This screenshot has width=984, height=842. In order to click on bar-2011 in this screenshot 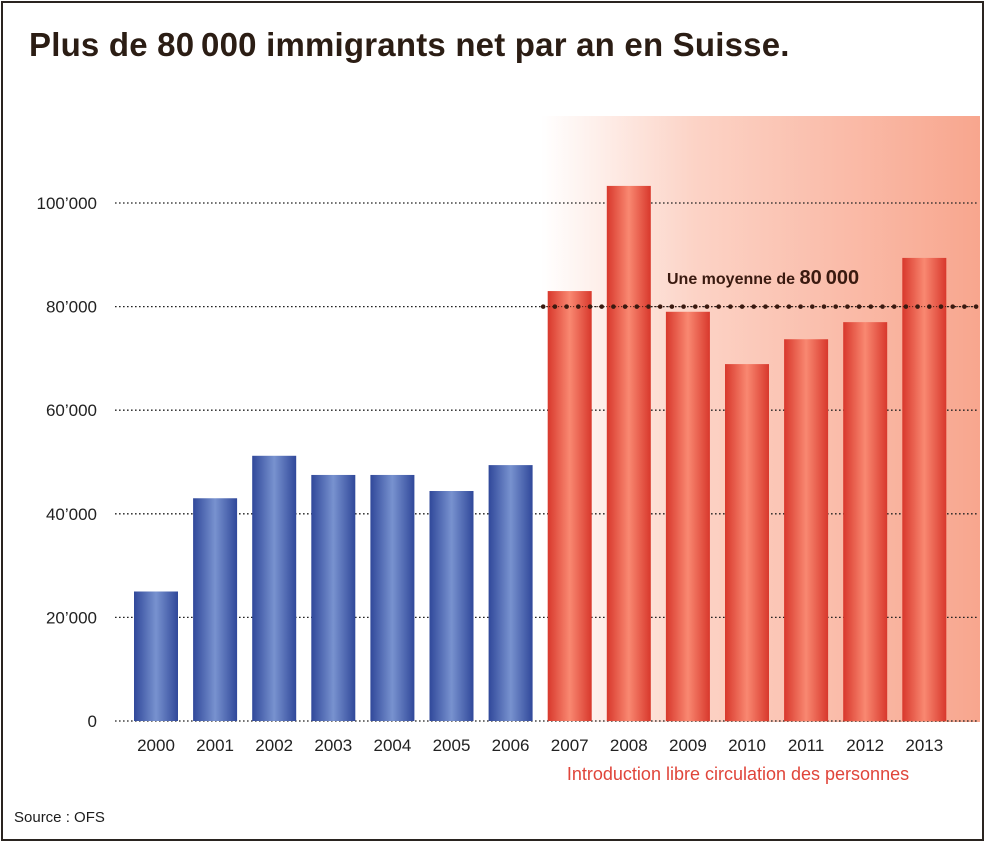, I will do `click(806, 530)`.